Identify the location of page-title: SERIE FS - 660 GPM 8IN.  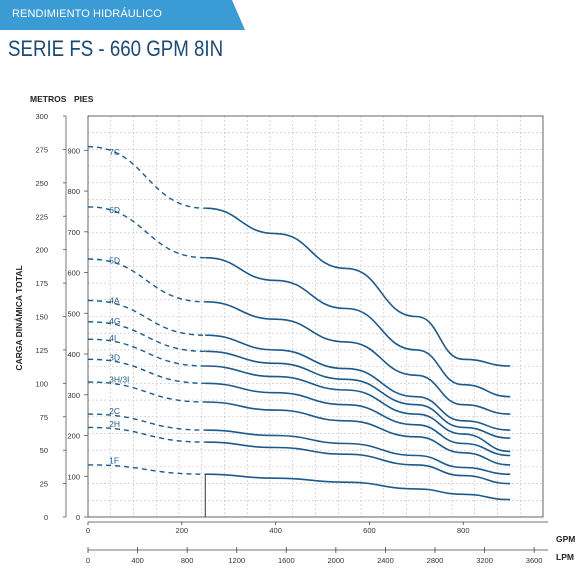
(116, 48).